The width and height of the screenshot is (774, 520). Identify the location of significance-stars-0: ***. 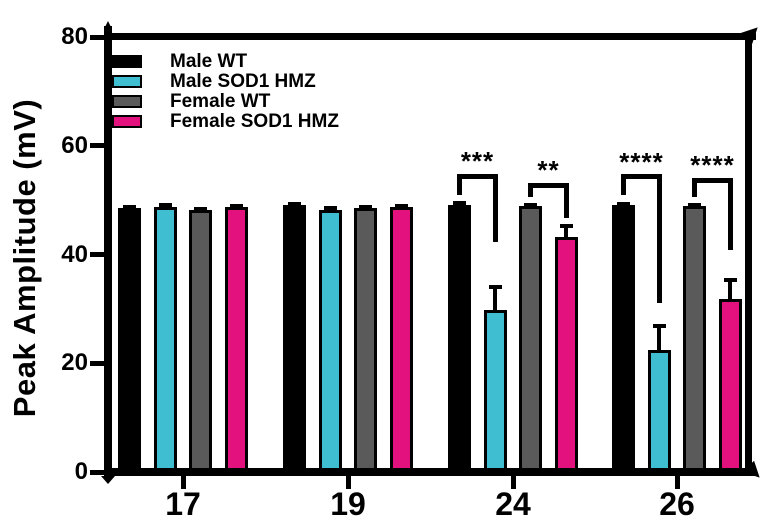
(477, 161).